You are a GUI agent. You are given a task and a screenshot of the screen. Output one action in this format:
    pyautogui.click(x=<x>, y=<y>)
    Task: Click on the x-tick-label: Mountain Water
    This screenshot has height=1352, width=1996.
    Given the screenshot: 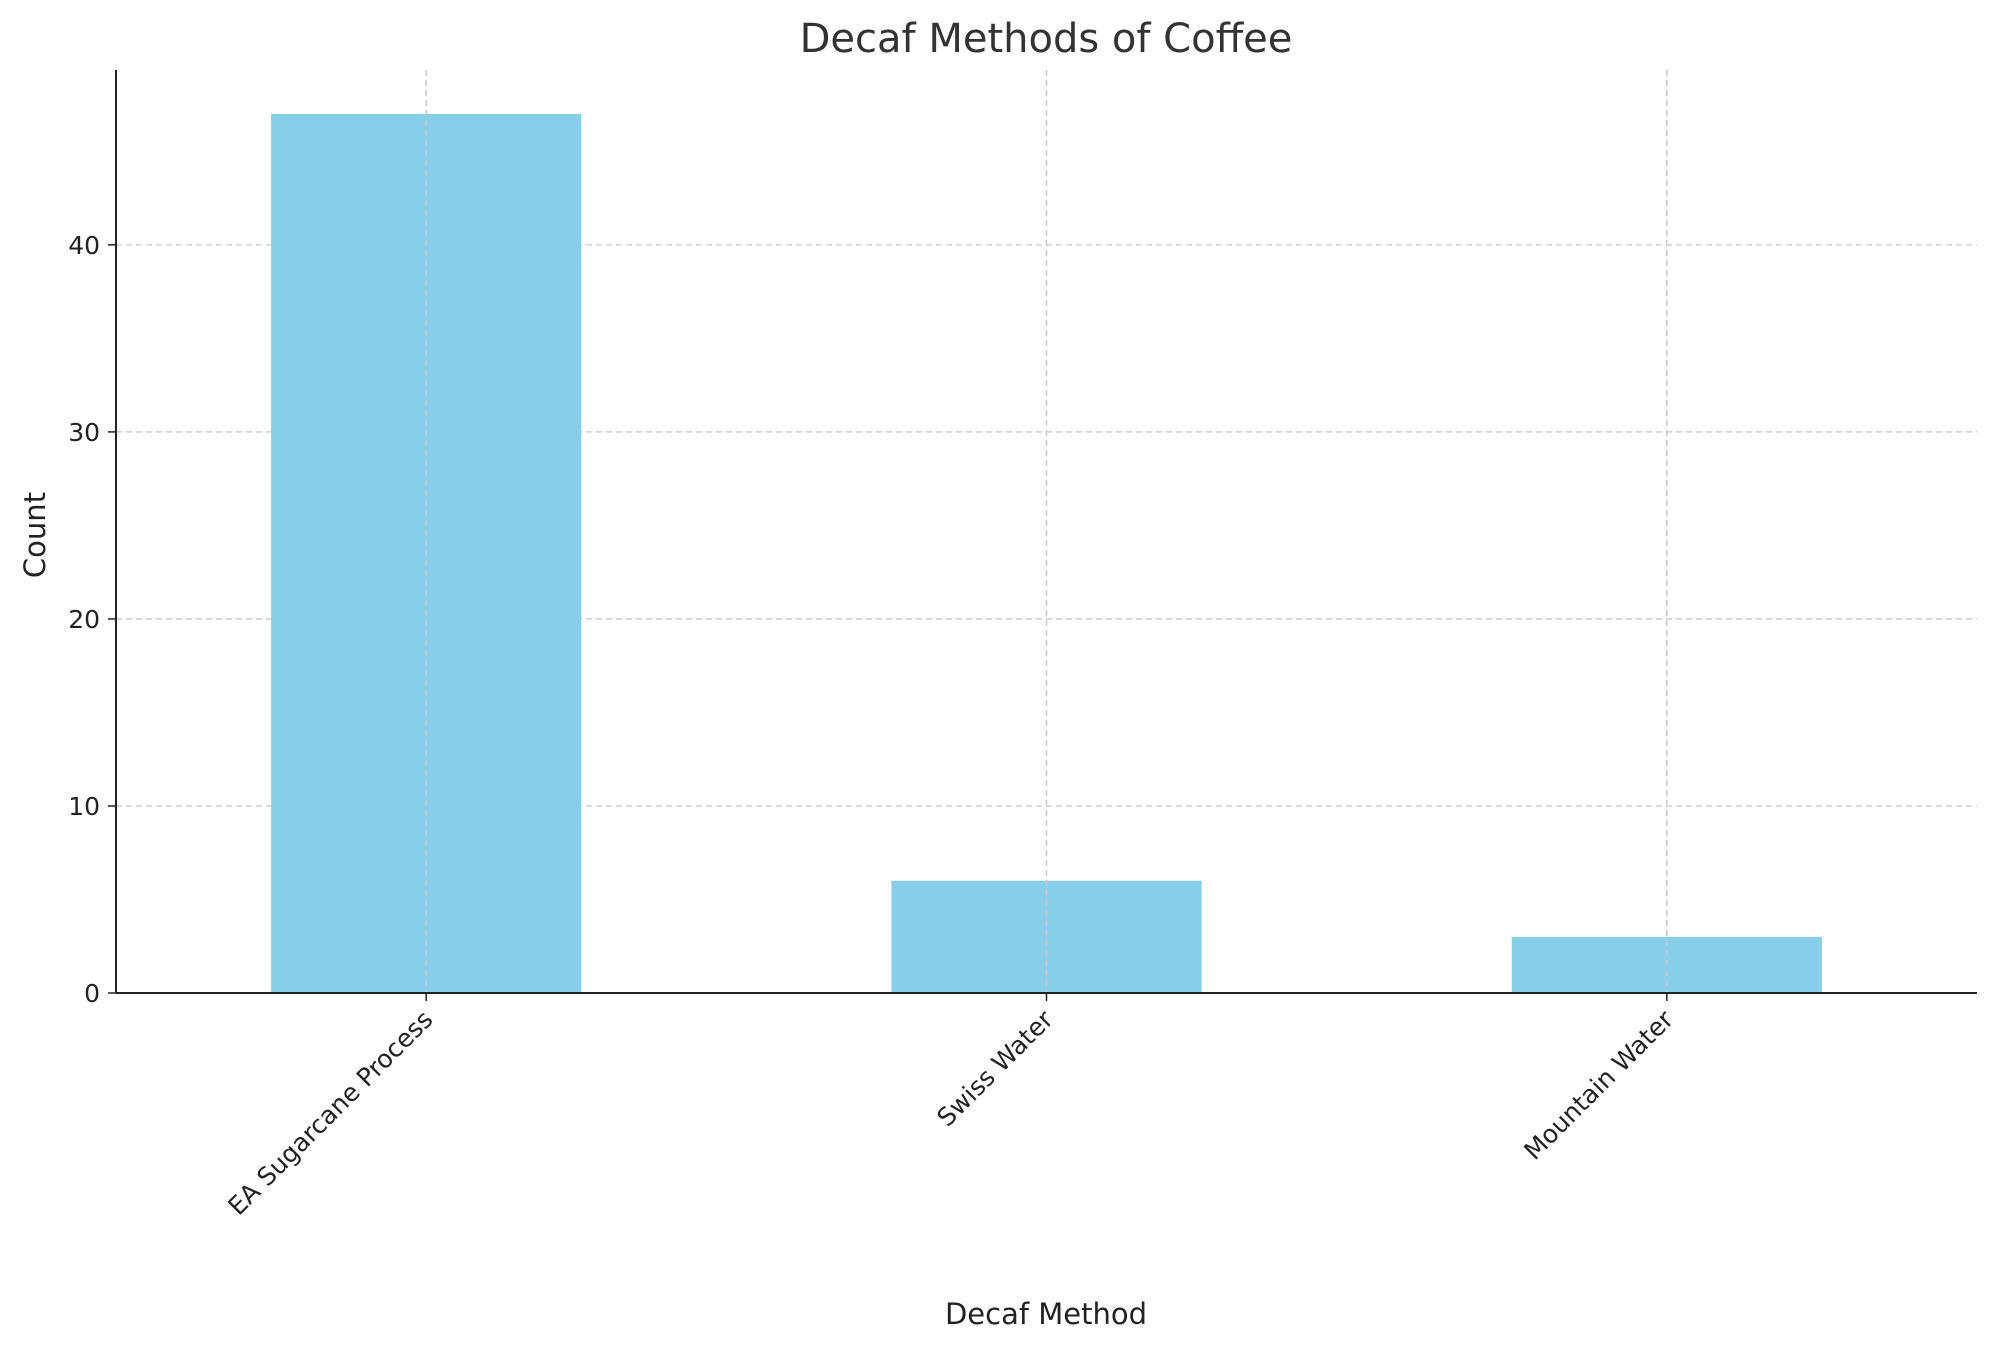 What is the action you would take?
    pyautogui.click(x=1598, y=1084)
    